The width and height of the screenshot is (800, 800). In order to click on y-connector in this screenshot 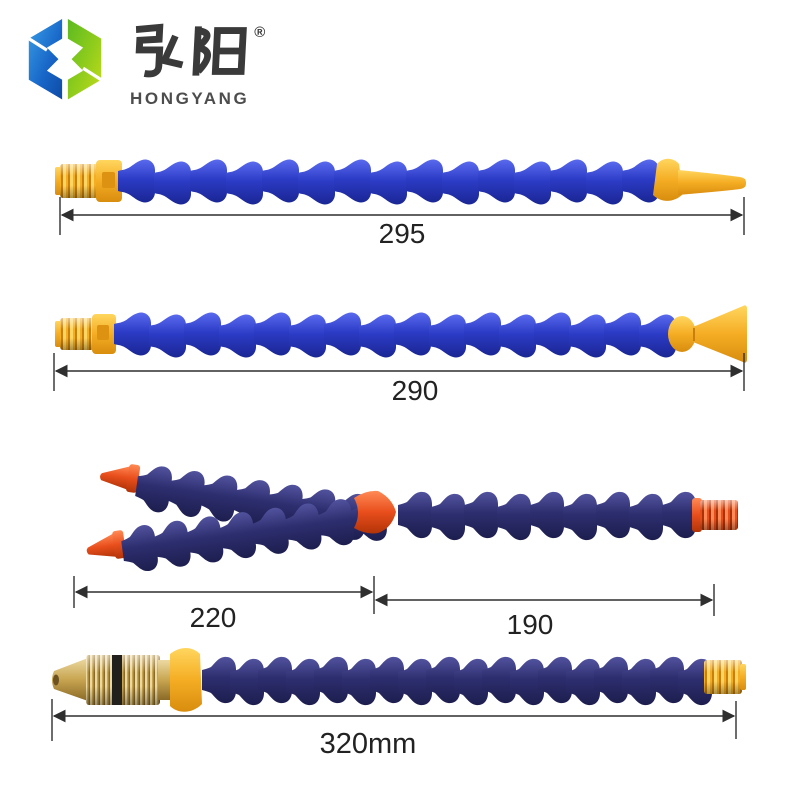, I will do `click(375, 512)`.